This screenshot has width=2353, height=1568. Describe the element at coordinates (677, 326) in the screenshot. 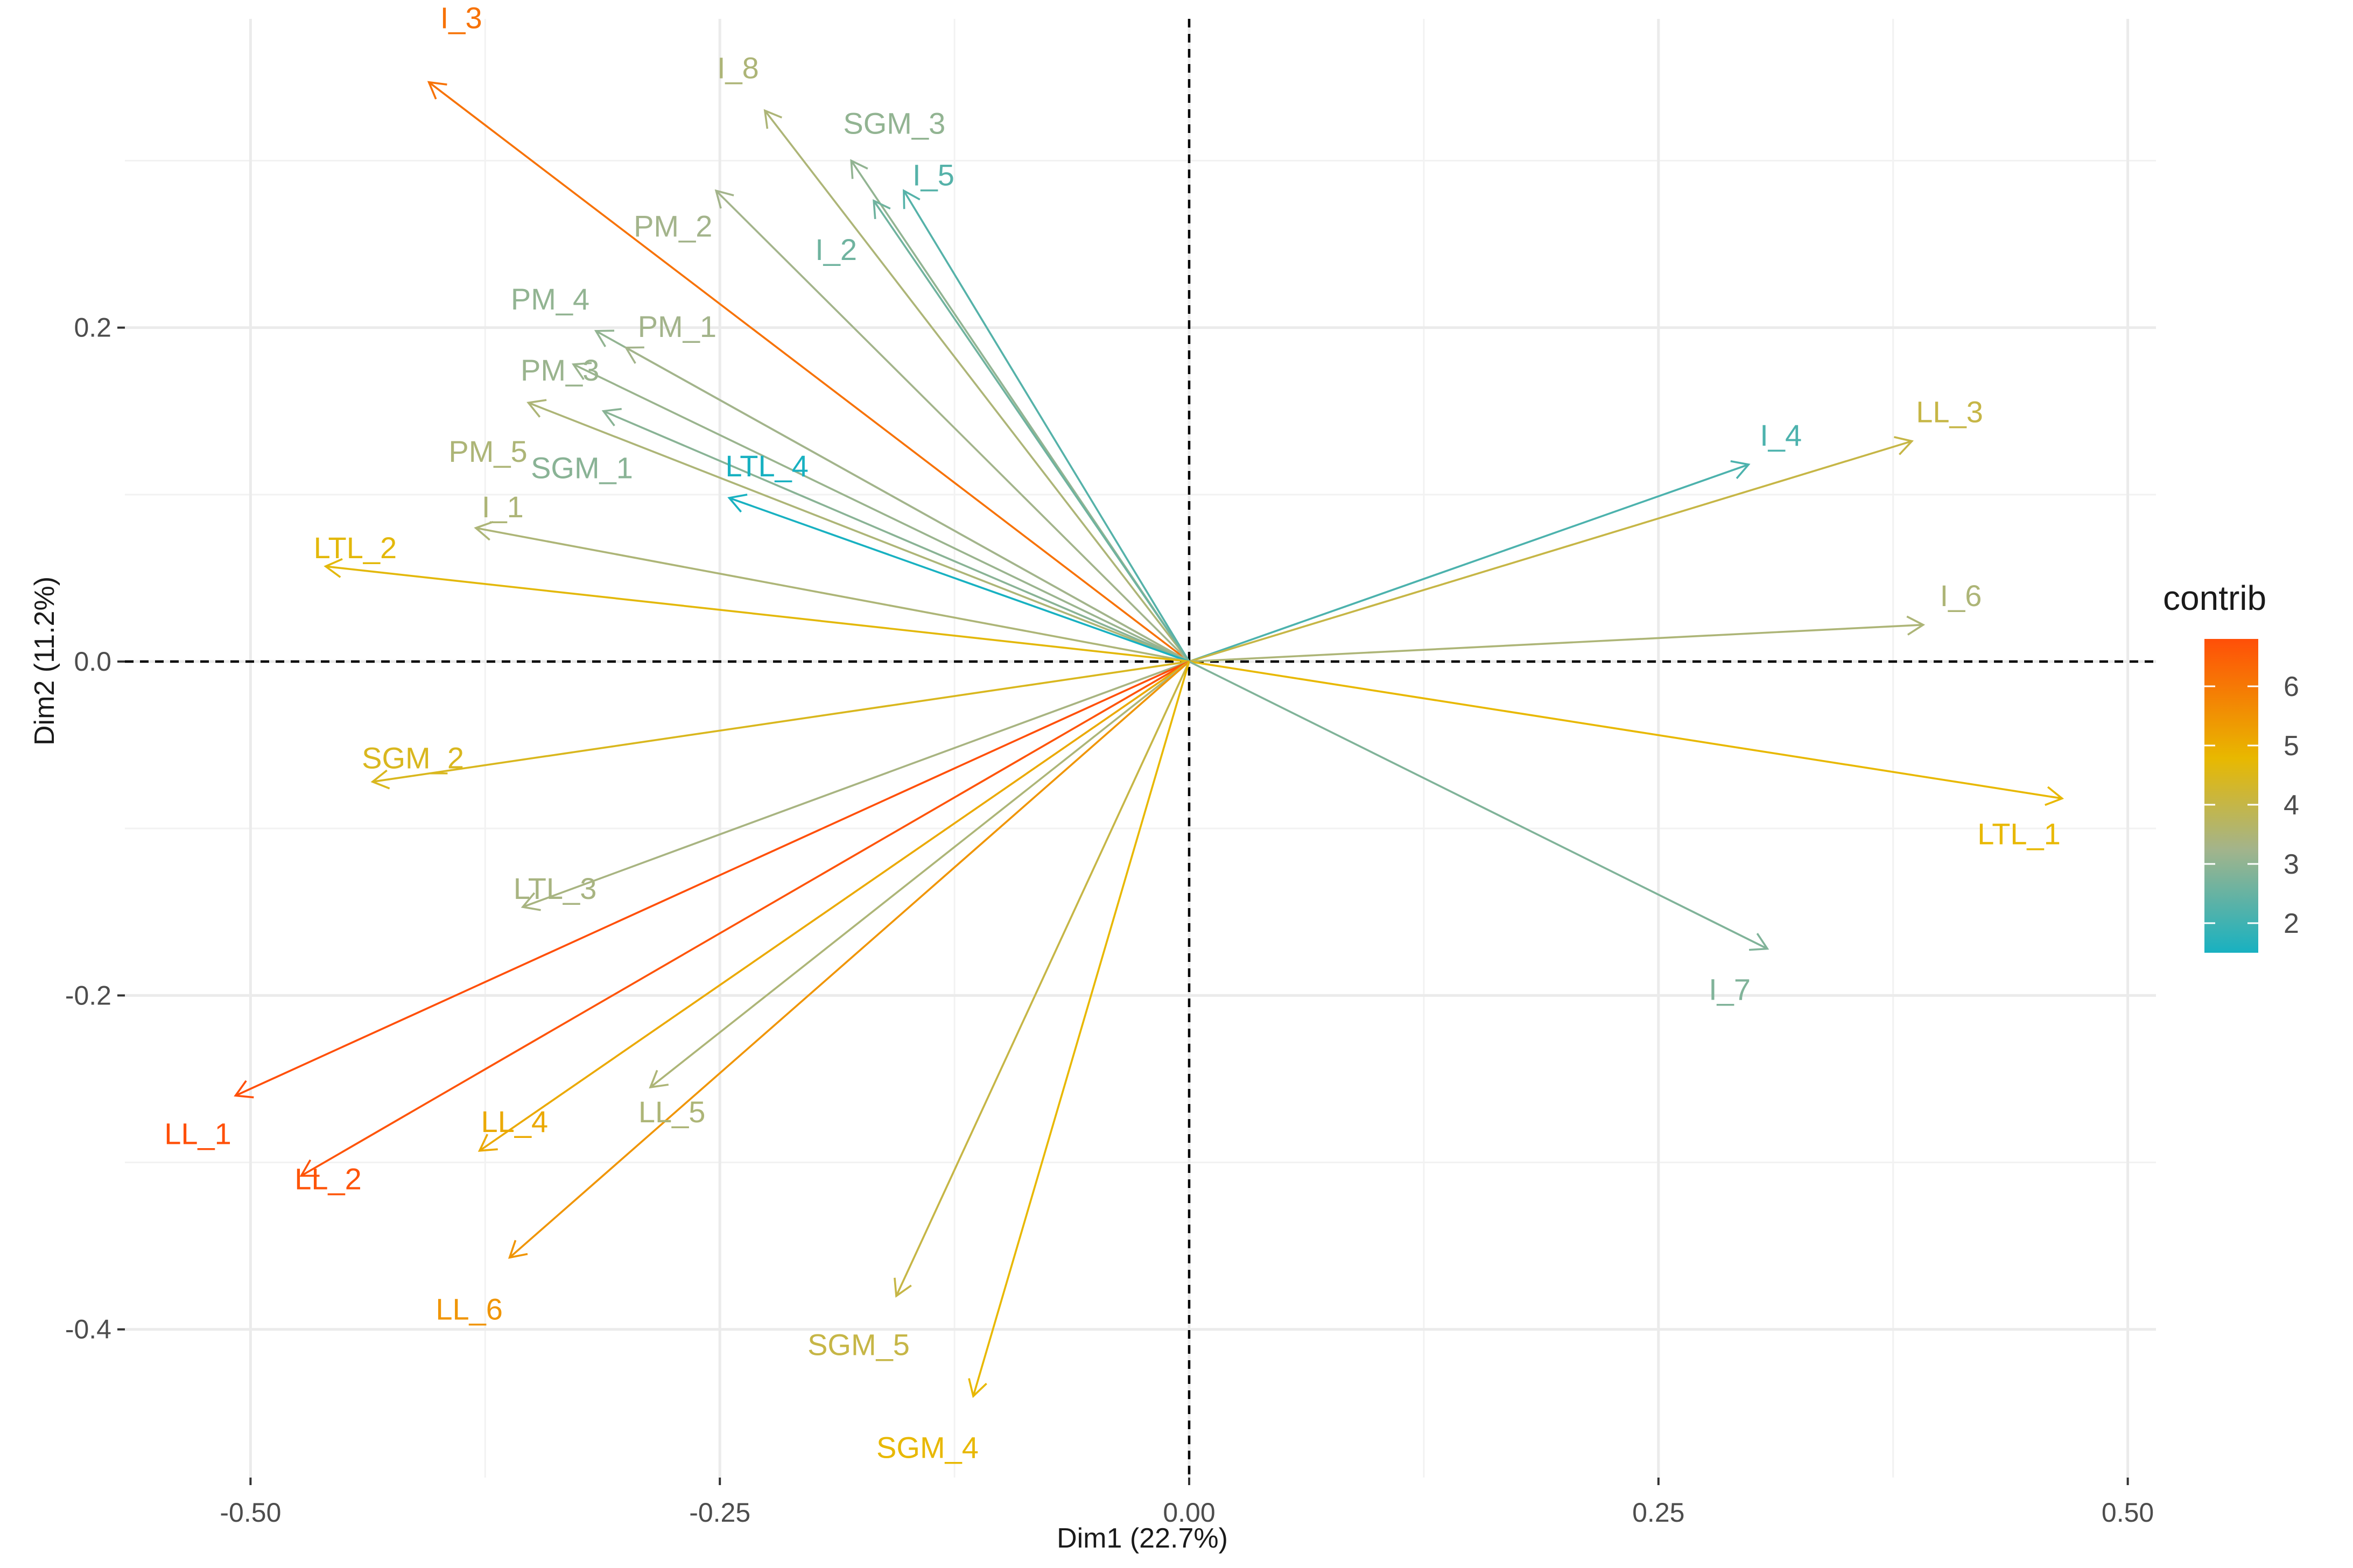

I see `label-pm-1: PM_1` at that location.